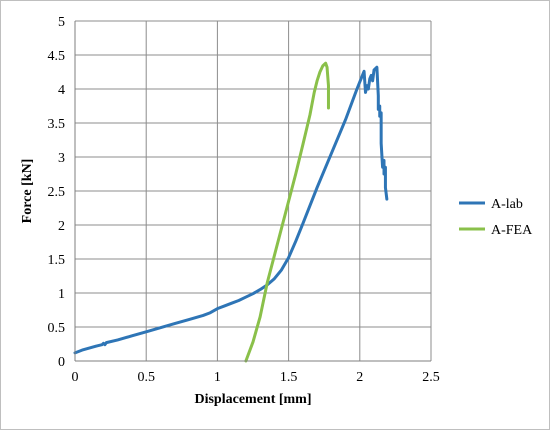  I want to click on series-line-a-fea, so click(287, 212).